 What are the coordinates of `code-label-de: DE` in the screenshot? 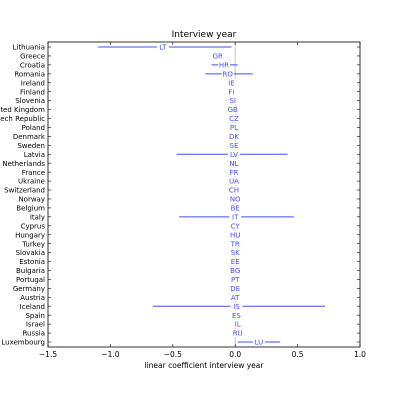 It's located at (235, 289).